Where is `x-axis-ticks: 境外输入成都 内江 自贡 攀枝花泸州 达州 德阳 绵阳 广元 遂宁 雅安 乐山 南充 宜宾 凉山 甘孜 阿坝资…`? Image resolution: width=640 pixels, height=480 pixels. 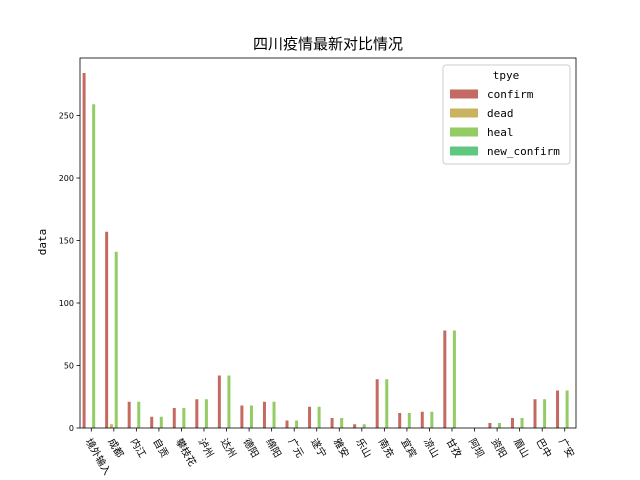
x-axis-ticks: 境外输入成都 内江 自贡 攀枝花泸州 达州 德阳 绵阳 广元 遂宁 雅安 乐山 南充 宜宾 凉山 甘孜 阿坝资… is located at coordinates (330, 452).